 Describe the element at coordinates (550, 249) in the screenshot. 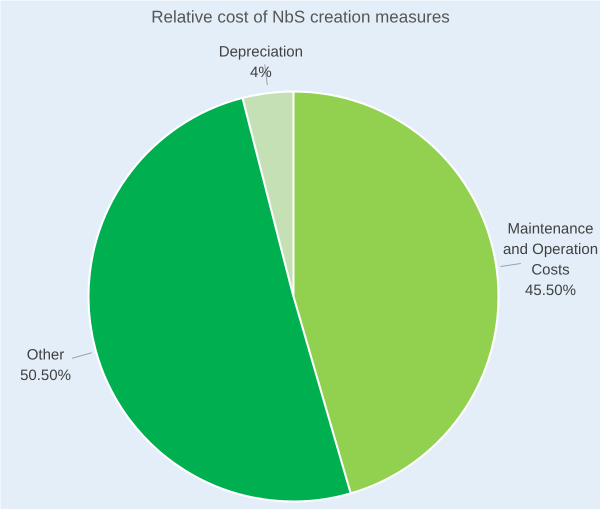

I see `slice-label: Maintenance and Operation Costs` at that location.